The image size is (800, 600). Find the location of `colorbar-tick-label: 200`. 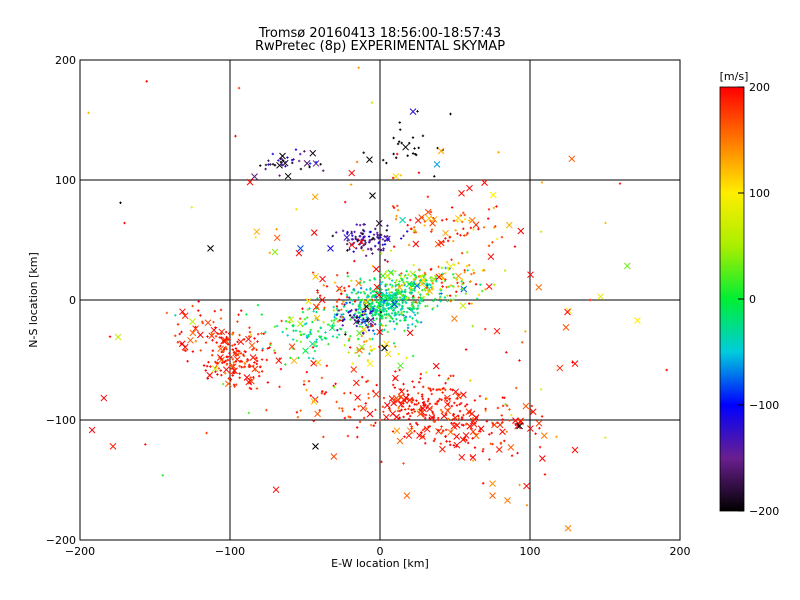

colorbar-tick-label: 200 is located at coordinates (759, 87).